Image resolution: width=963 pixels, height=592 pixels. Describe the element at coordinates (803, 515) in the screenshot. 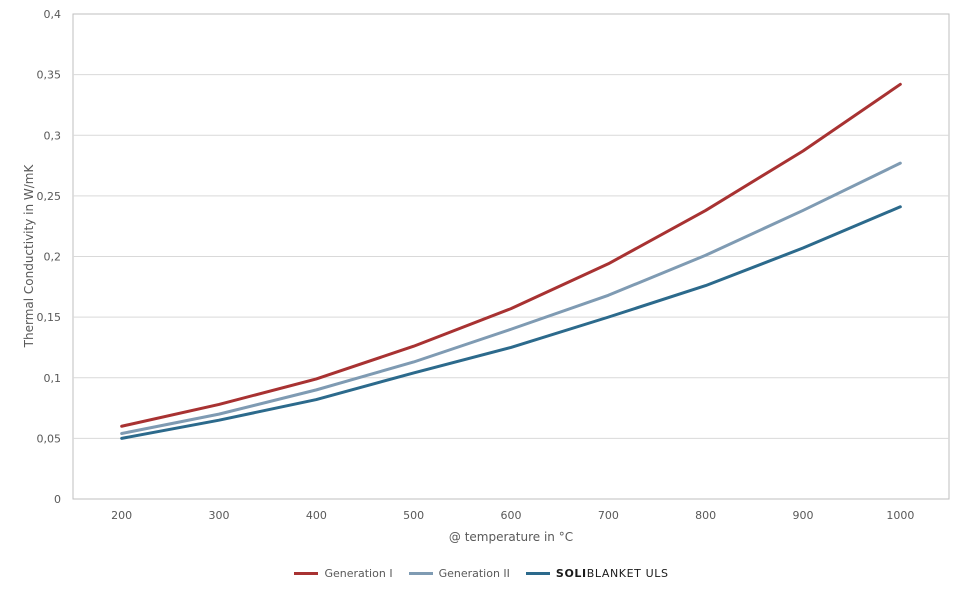

I see `x-tick-label: 900` at that location.